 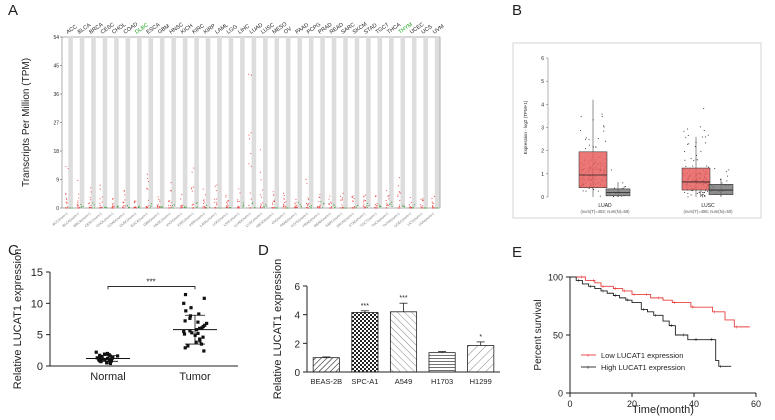 I want to click on panel-e-xtick-label: 0, so click(x=569, y=404).